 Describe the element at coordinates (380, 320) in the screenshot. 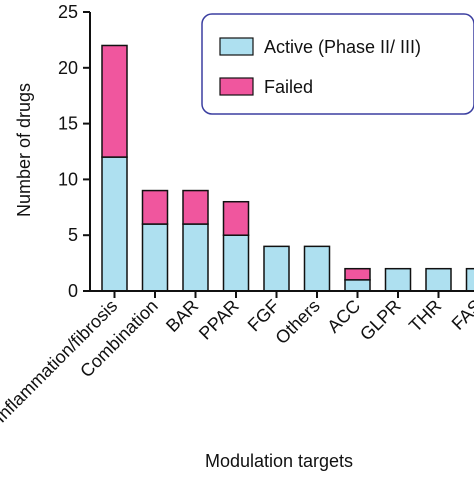

I see `x-tick-label: GLPR` at that location.